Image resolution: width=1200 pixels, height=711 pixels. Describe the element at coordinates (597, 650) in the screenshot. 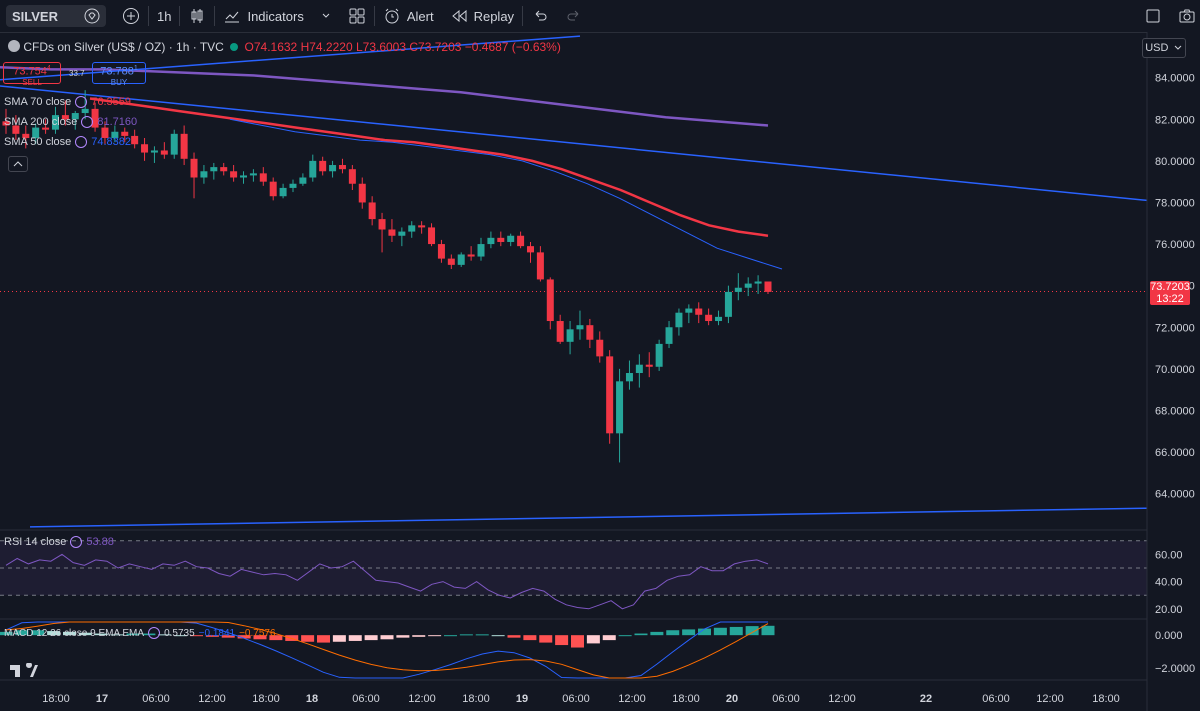

I see `macd-pane: 0.000 −2.0000` at that location.